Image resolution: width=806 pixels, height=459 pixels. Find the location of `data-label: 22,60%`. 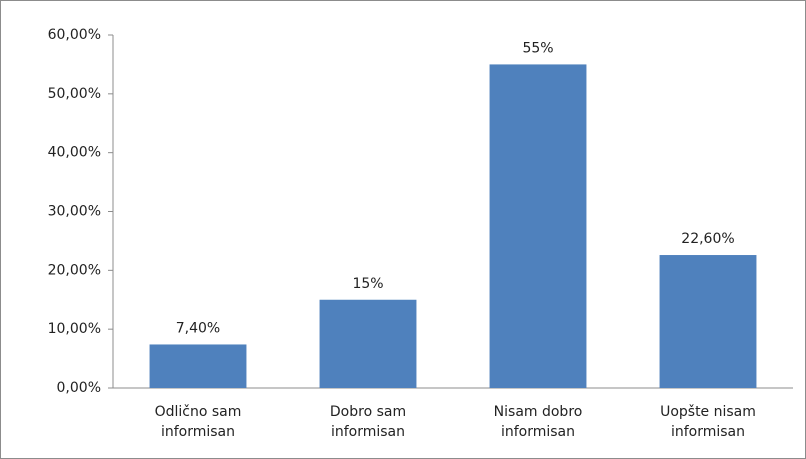

data-label: 22,60% is located at coordinates (707, 239).